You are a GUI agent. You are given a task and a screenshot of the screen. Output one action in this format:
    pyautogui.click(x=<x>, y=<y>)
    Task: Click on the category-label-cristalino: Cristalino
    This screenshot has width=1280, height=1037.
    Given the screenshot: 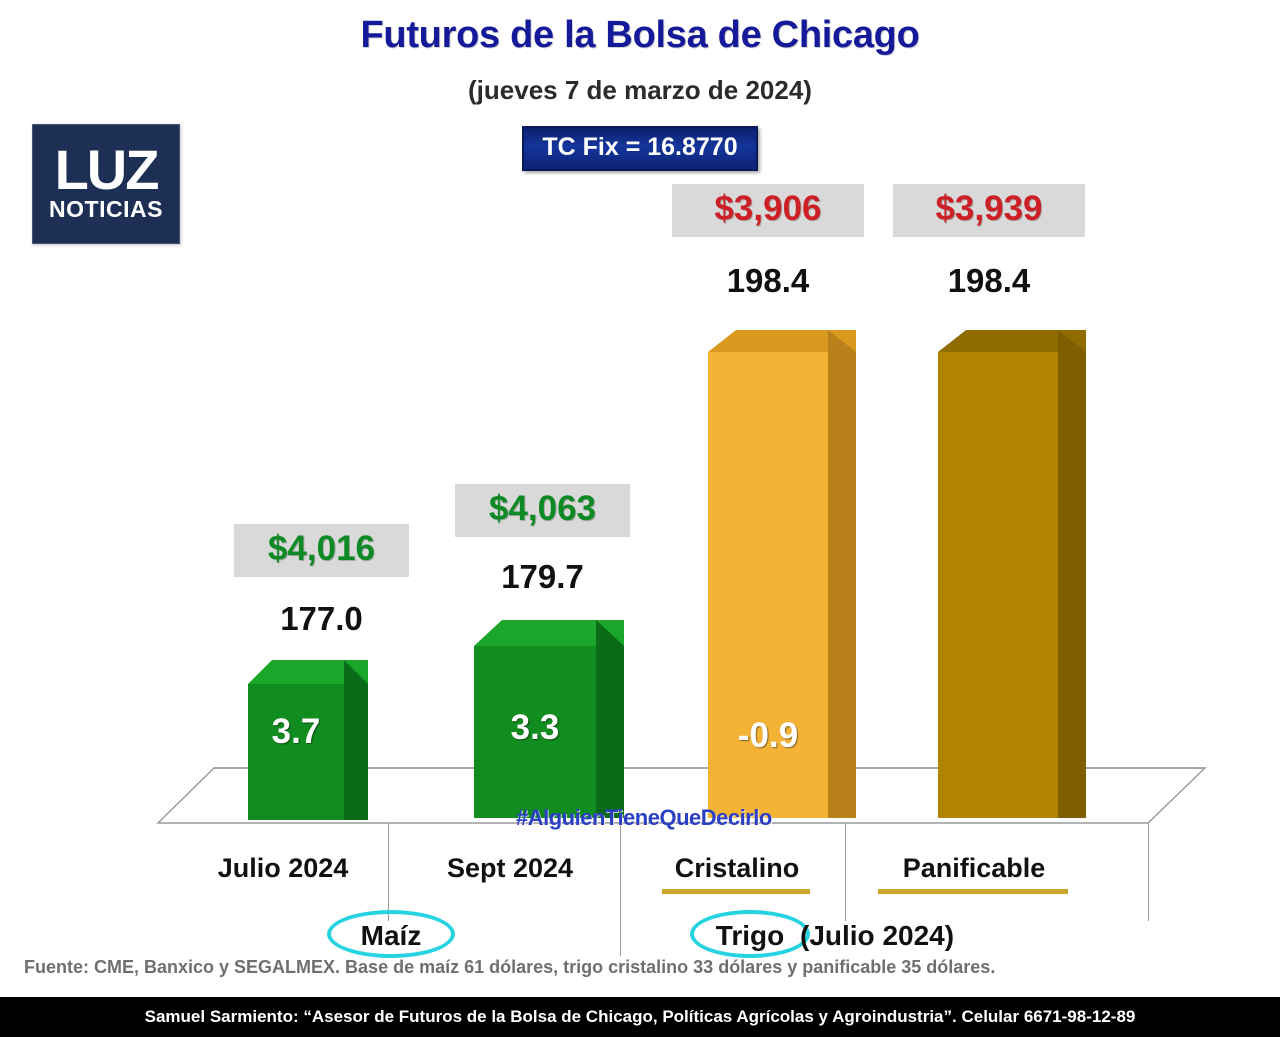 What is the action you would take?
    pyautogui.click(x=737, y=868)
    